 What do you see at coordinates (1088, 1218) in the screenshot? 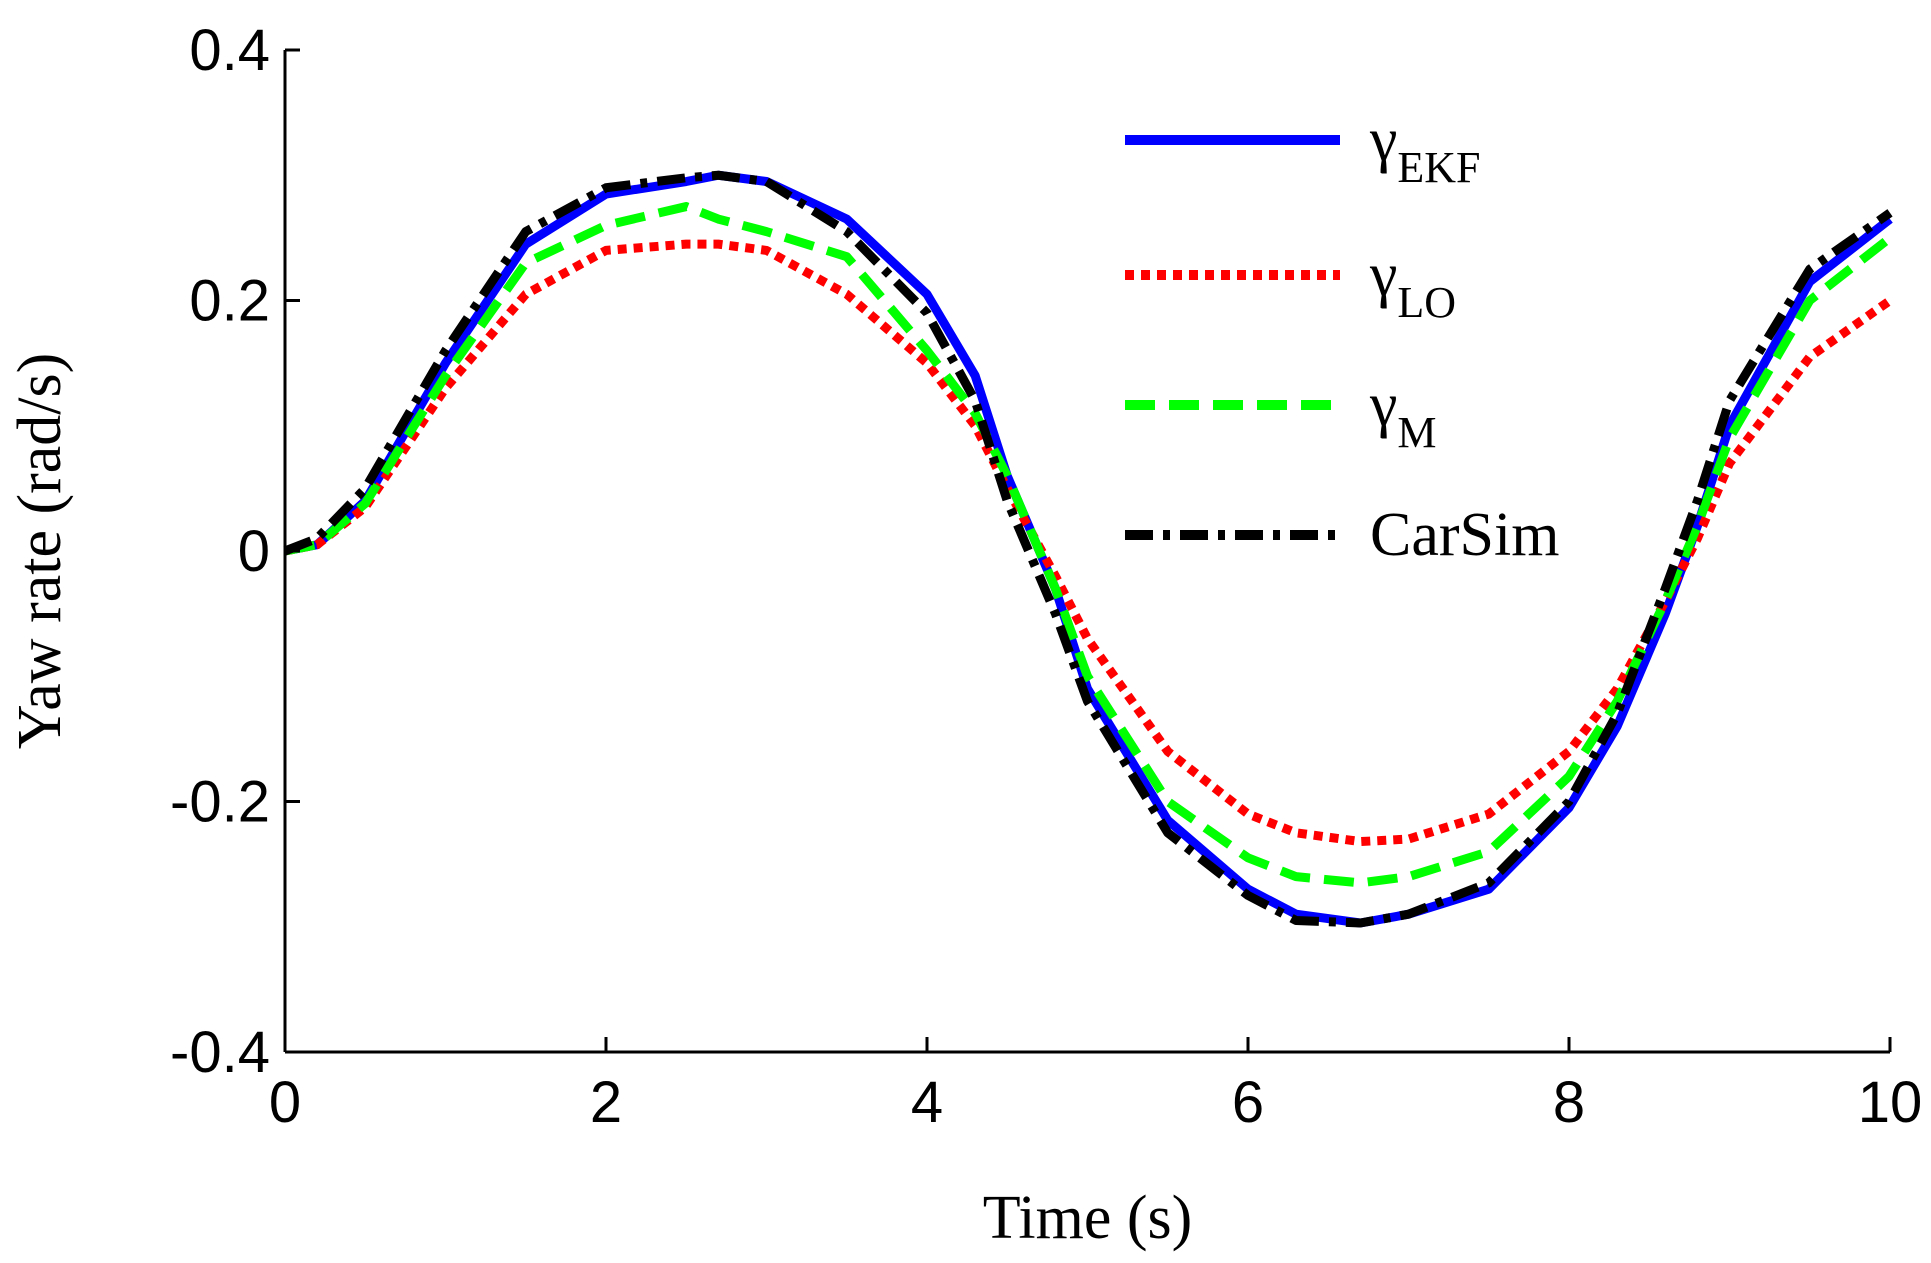
I see `x-axis-label: Time (s)` at bounding box center [1088, 1218].